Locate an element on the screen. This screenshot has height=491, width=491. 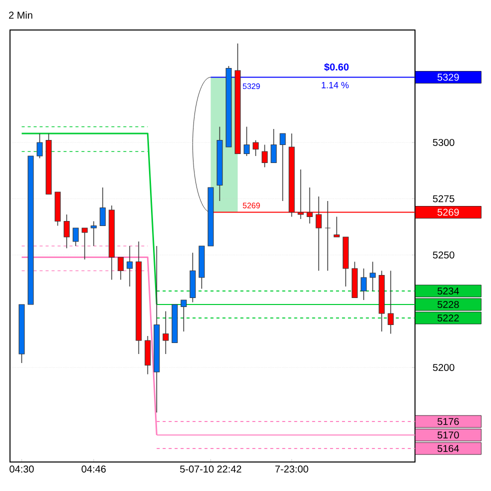
x-tick-label: 7-23:00 is located at coordinates (291, 469).